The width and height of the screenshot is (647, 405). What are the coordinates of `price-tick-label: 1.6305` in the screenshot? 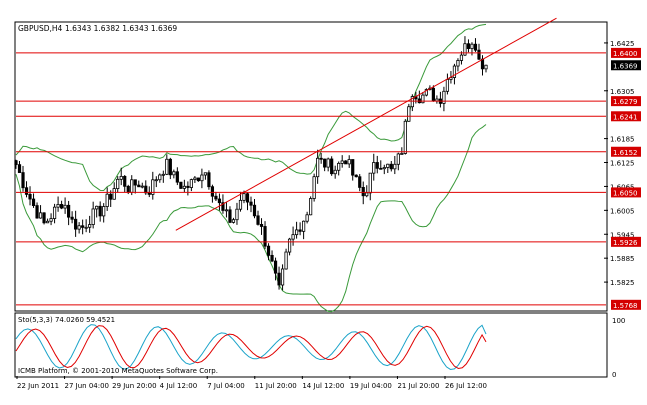 It's located at (622, 92).